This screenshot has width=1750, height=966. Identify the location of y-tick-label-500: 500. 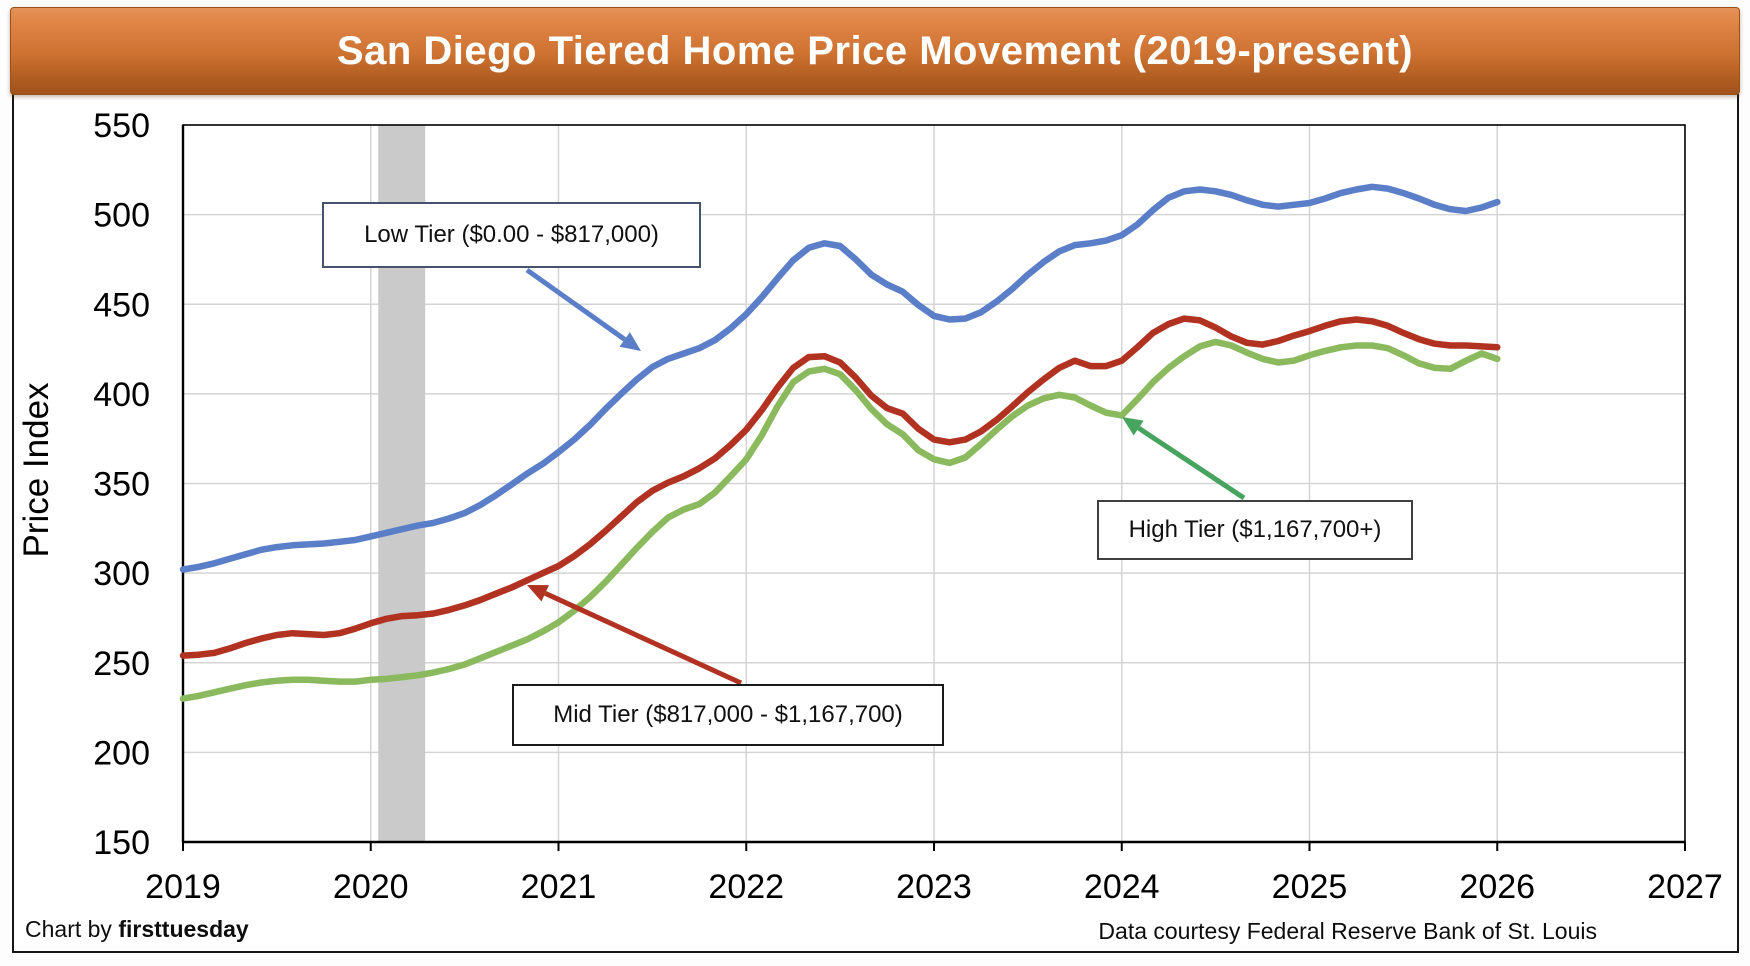
(121, 216).